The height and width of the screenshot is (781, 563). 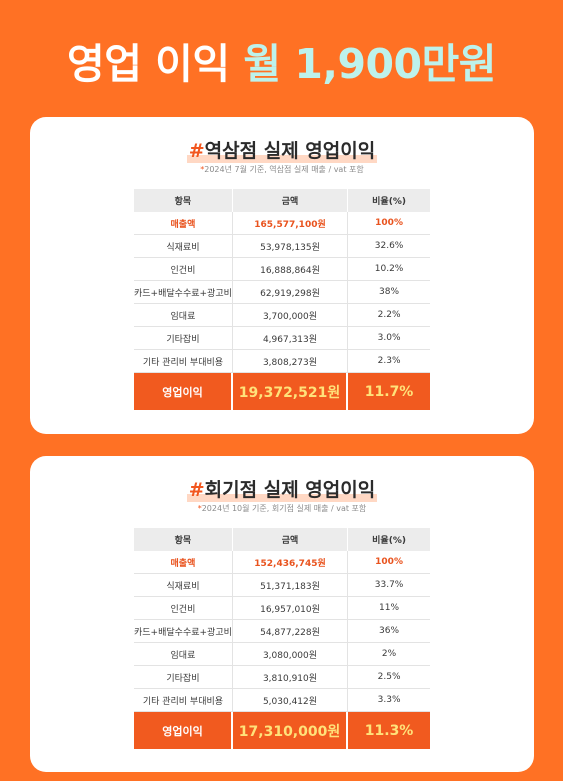 I want to click on headline-accent: 월 1,900만원, so click(x=370, y=64).